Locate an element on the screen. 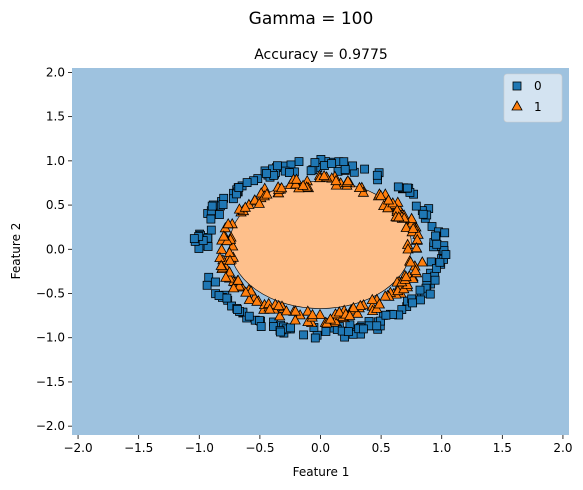 This screenshot has width=583, height=490. x-tick-label: −0.5 is located at coordinates (259, 448).